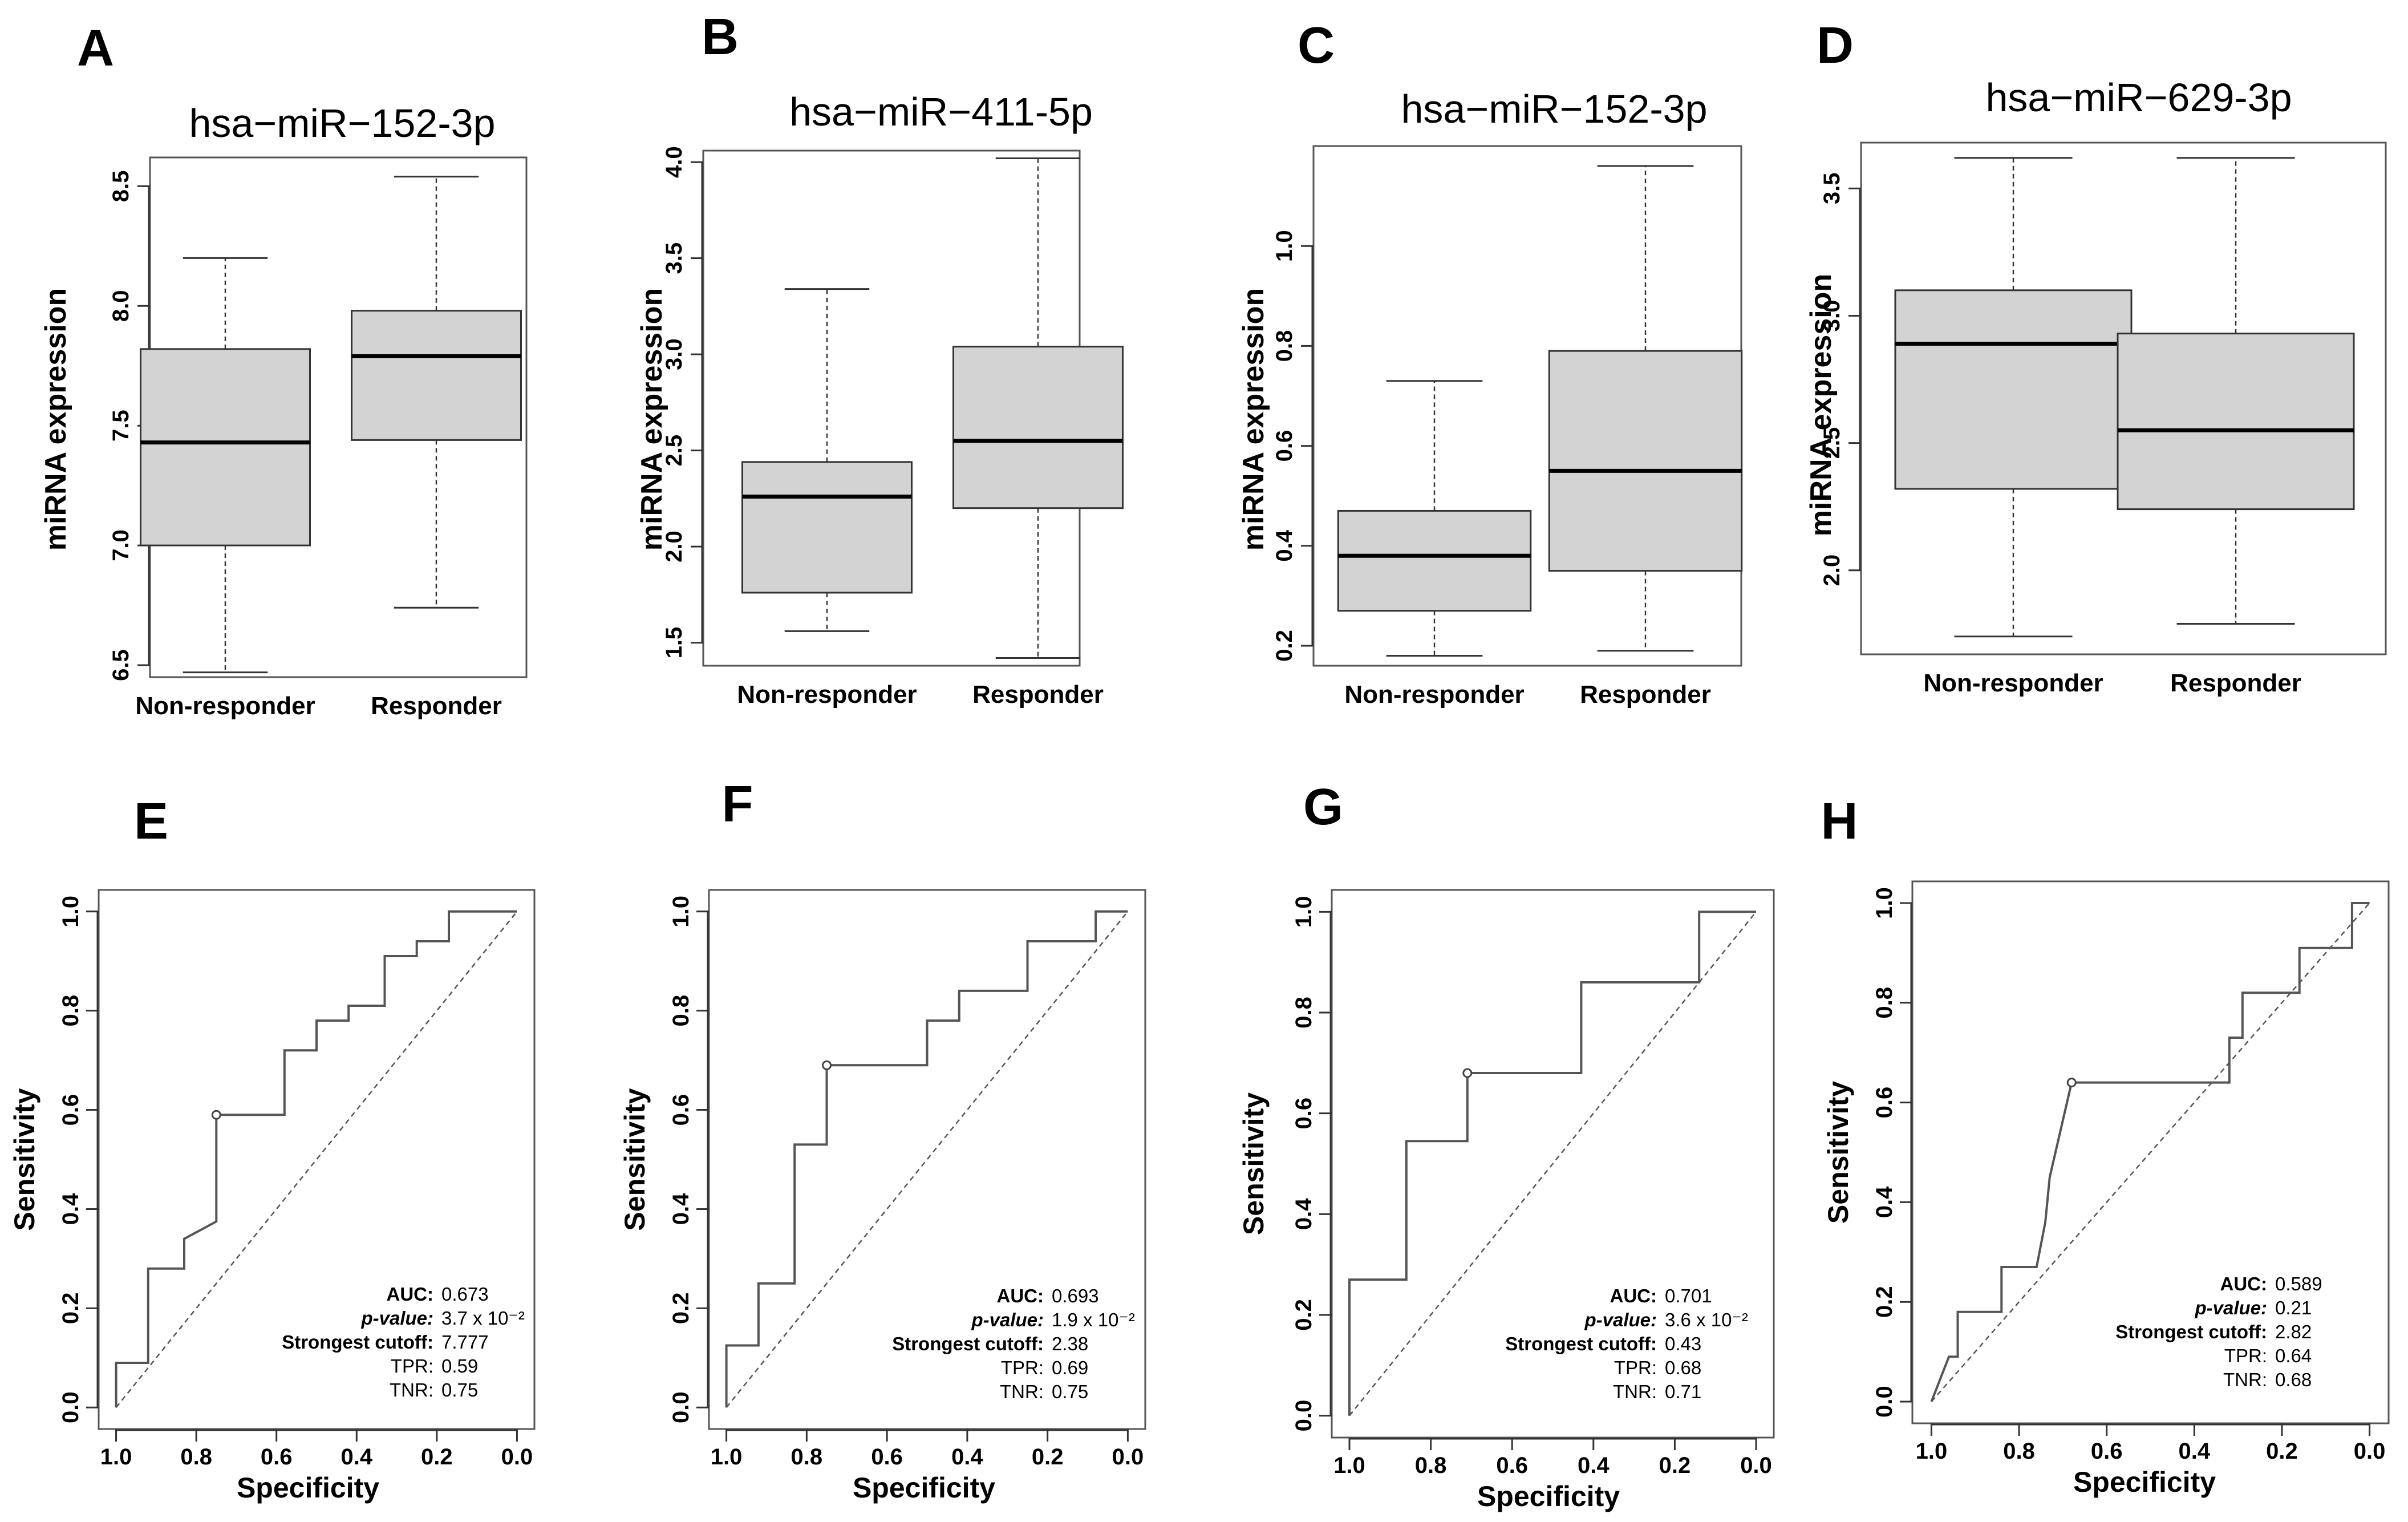  I want to click on stat-label: TNR:, so click(2245, 1379).